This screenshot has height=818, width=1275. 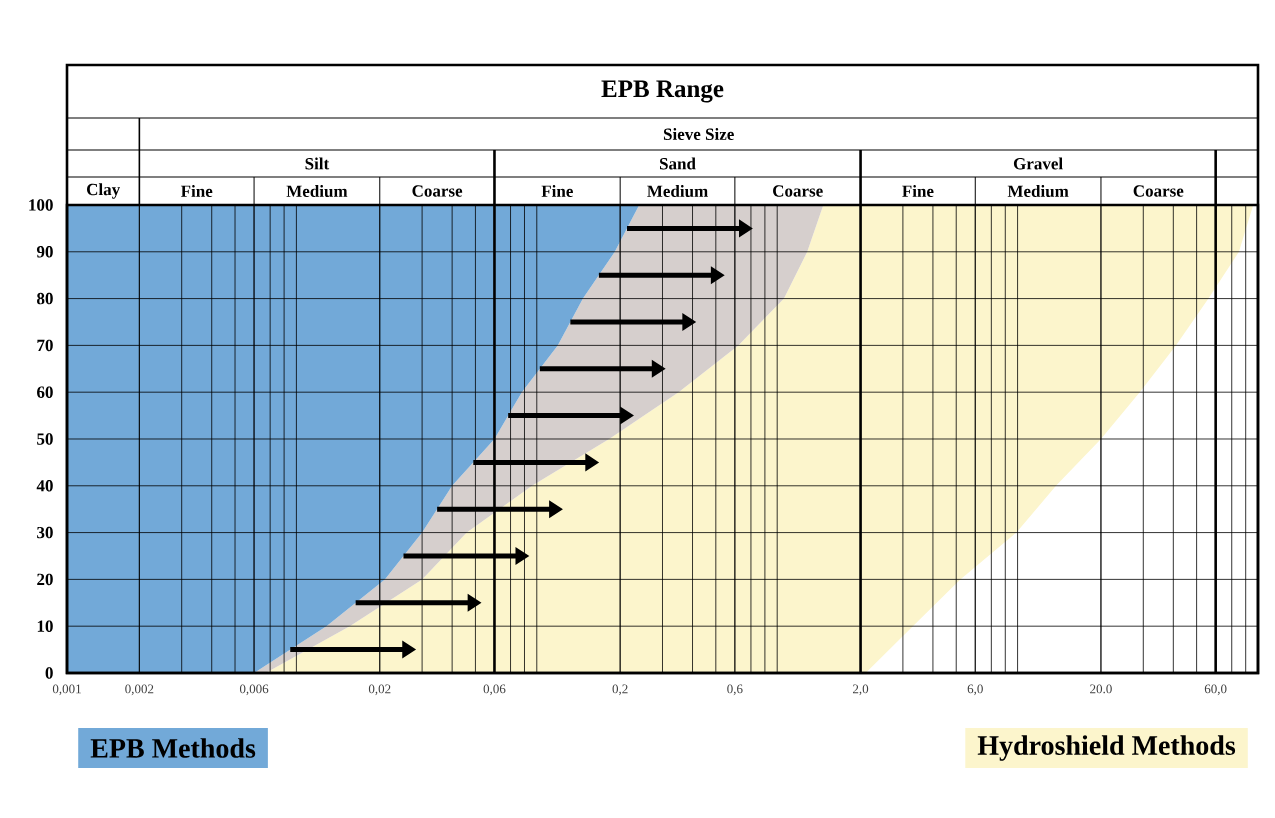 What do you see at coordinates (735, 690) in the screenshot?
I see `x-tick-label: 0,6` at bounding box center [735, 690].